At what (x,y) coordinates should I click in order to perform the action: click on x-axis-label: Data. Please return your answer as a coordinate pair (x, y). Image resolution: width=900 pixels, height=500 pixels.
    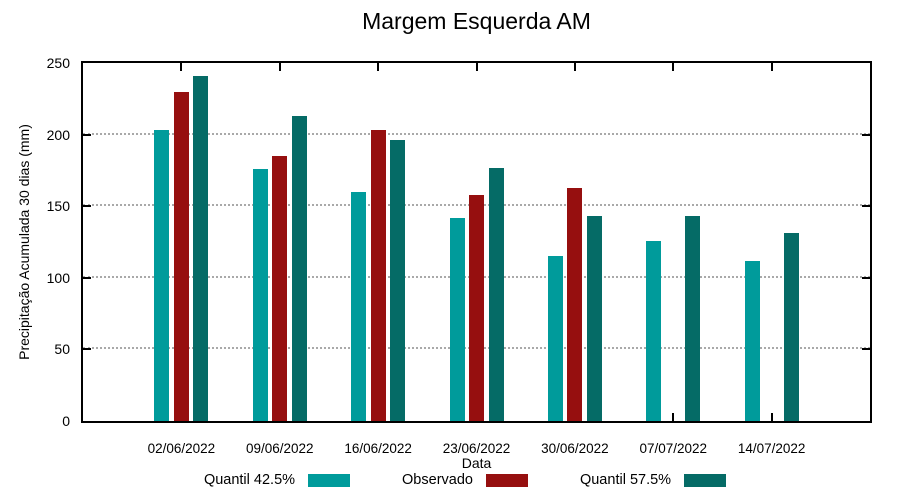
    Looking at the image, I should click on (476, 463).